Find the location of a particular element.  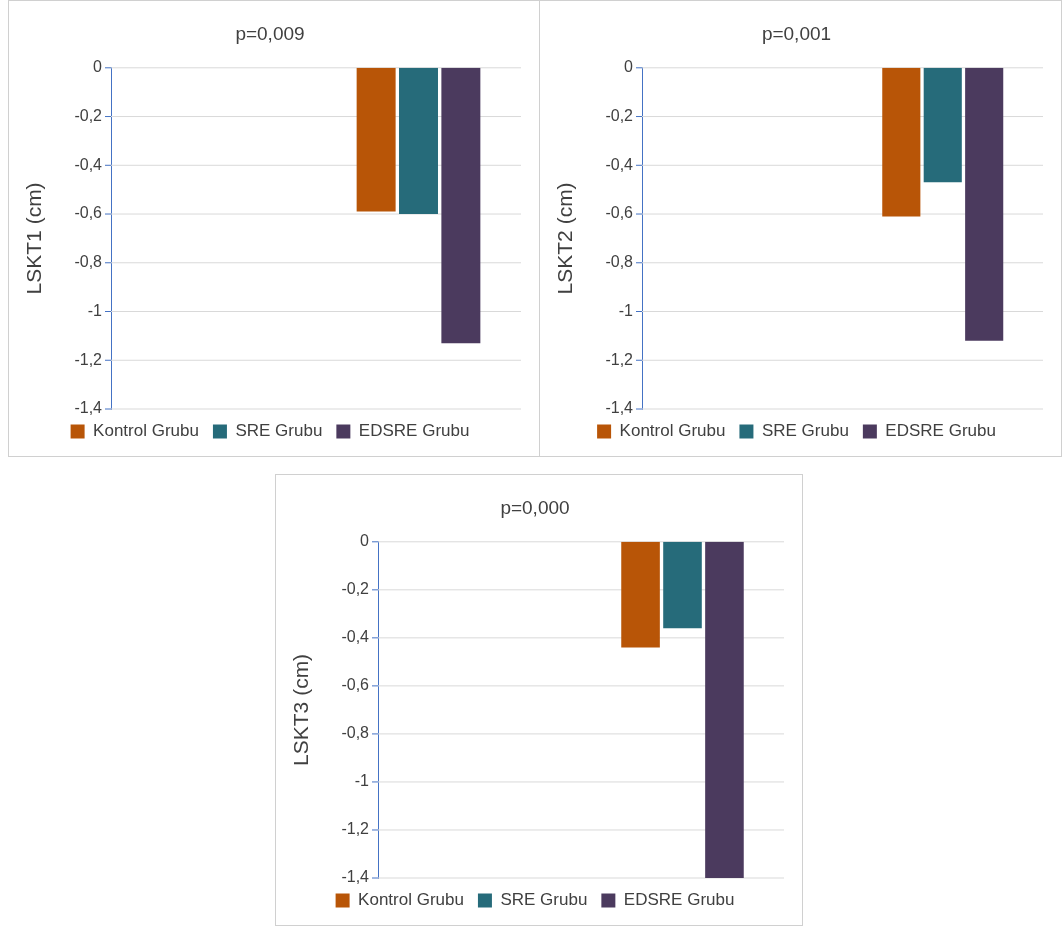

y-axis-title: LSKT3 (cm) is located at coordinates (301, 709).